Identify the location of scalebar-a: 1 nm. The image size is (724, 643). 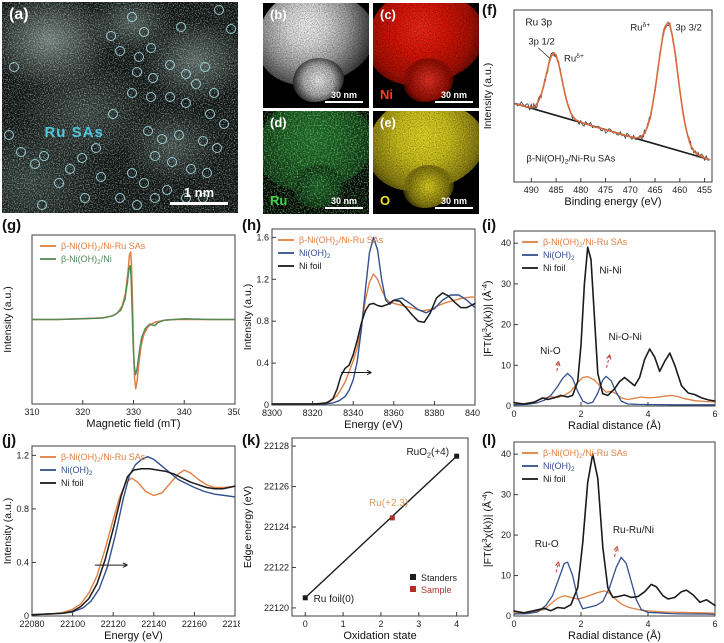
(199, 195).